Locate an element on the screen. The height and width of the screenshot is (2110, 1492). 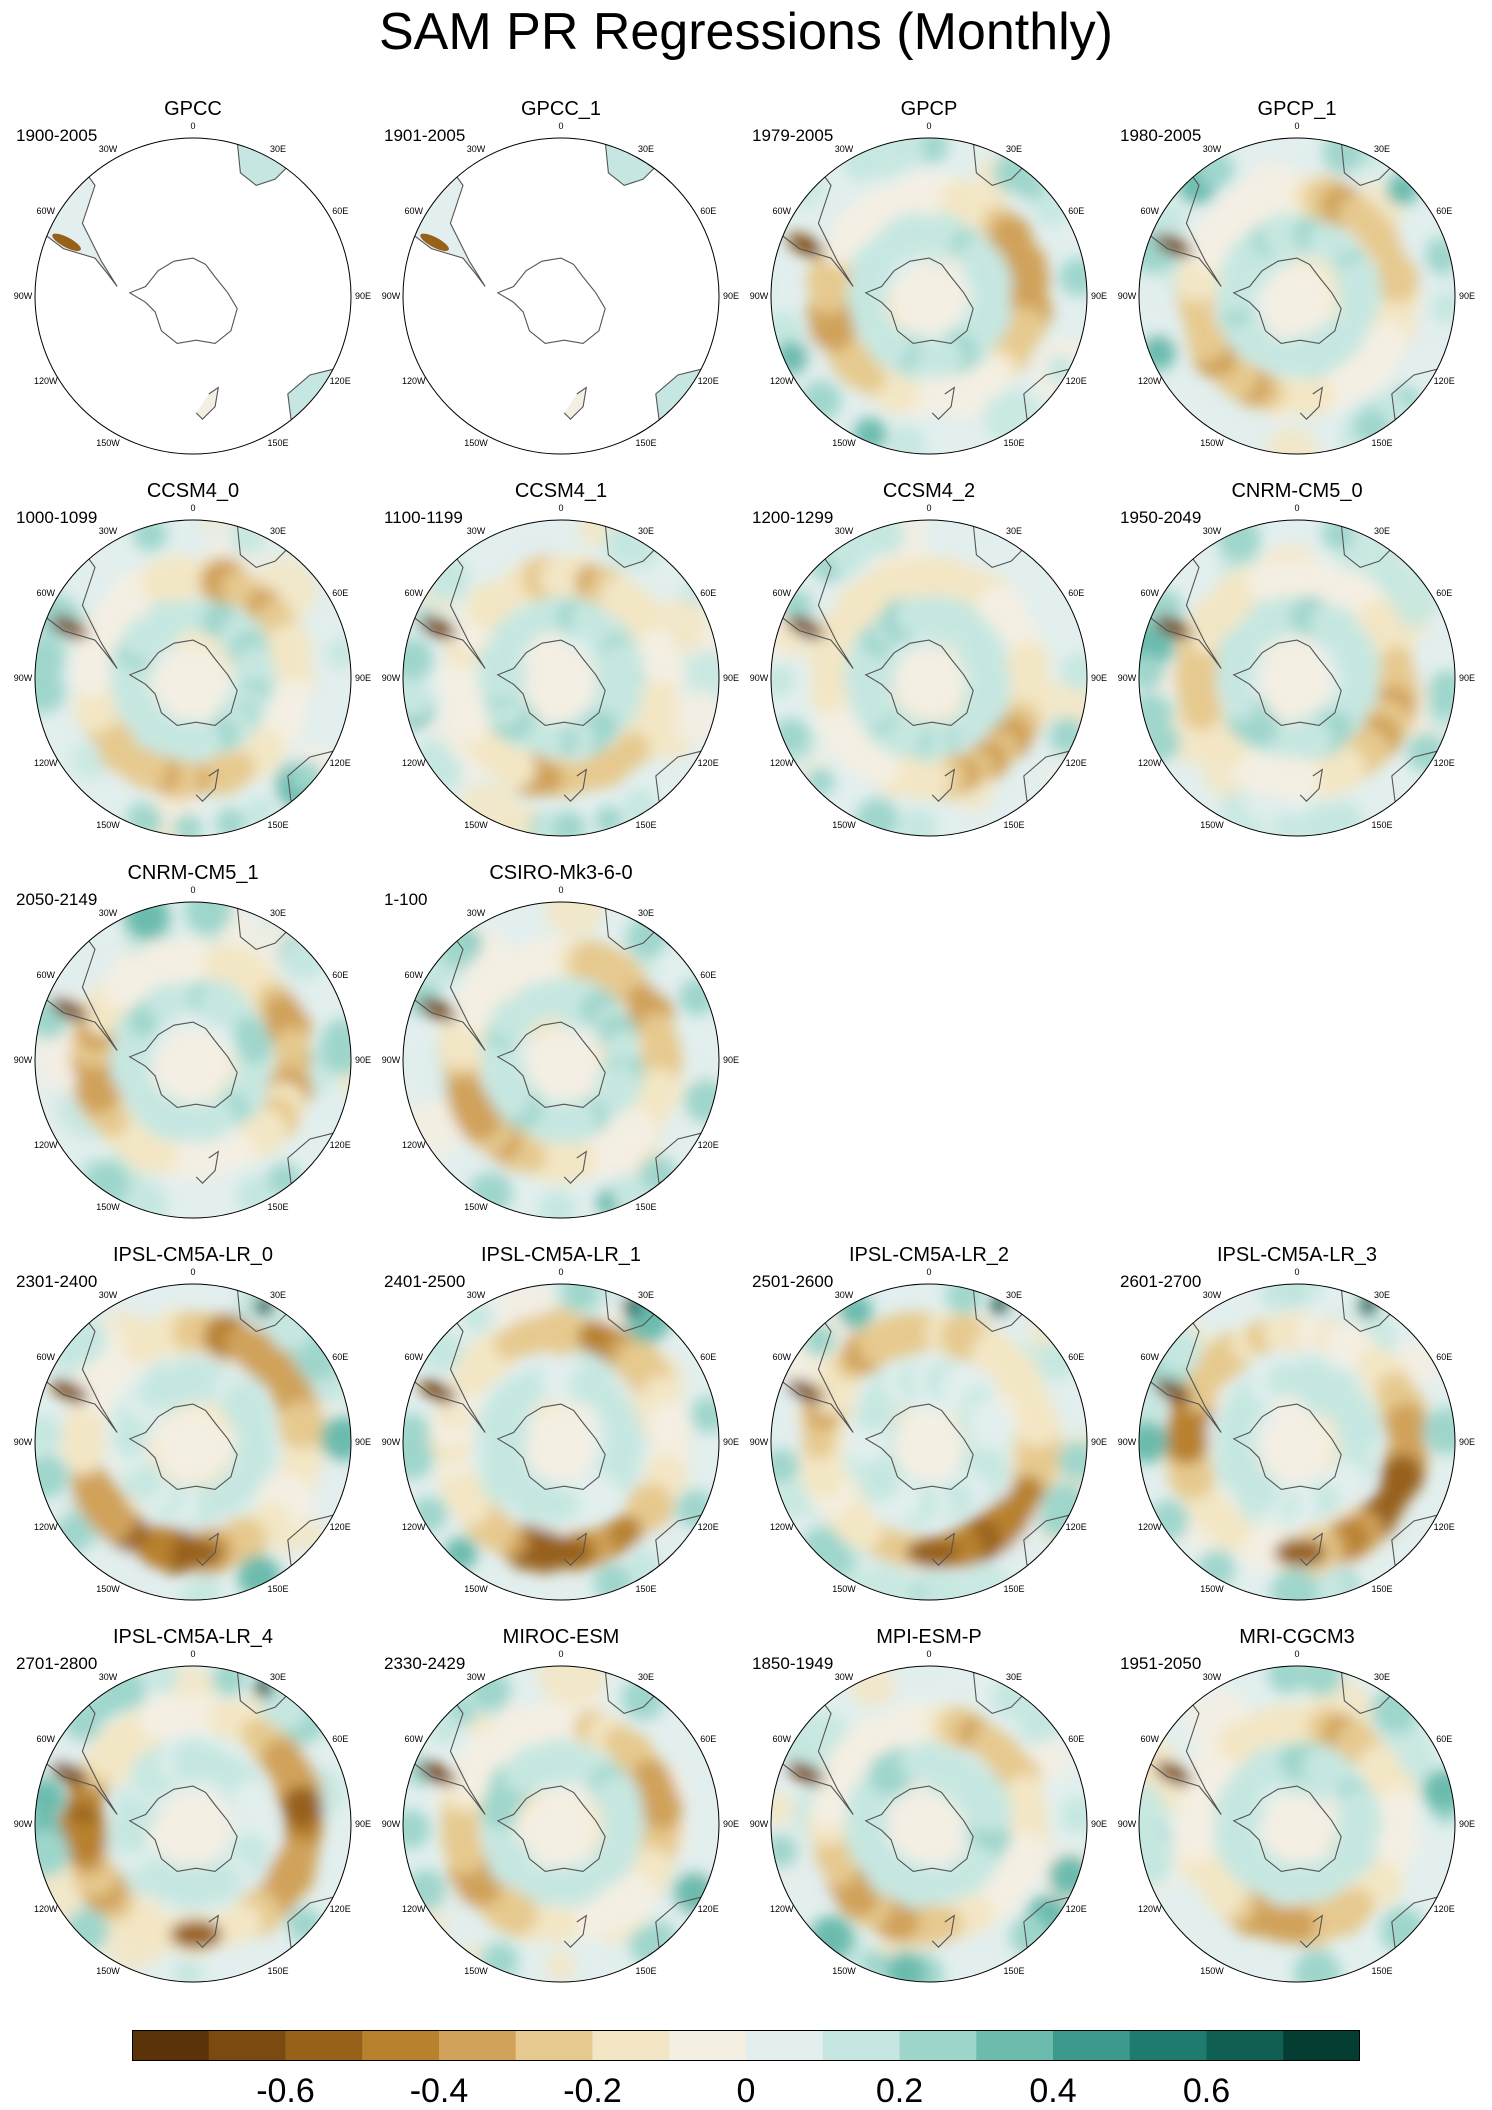
panel-period: 2401-2500 is located at coordinates (425, 1281).